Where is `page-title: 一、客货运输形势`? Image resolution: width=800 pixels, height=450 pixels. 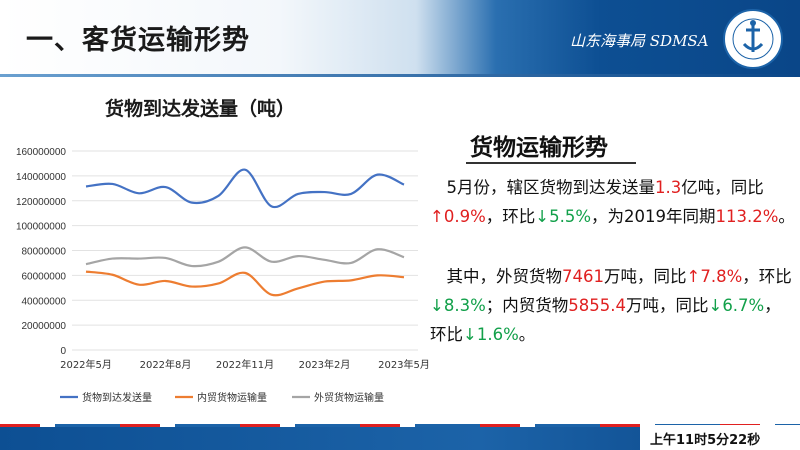 page-title: 一、客货运输形势 is located at coordinates (138, 40).